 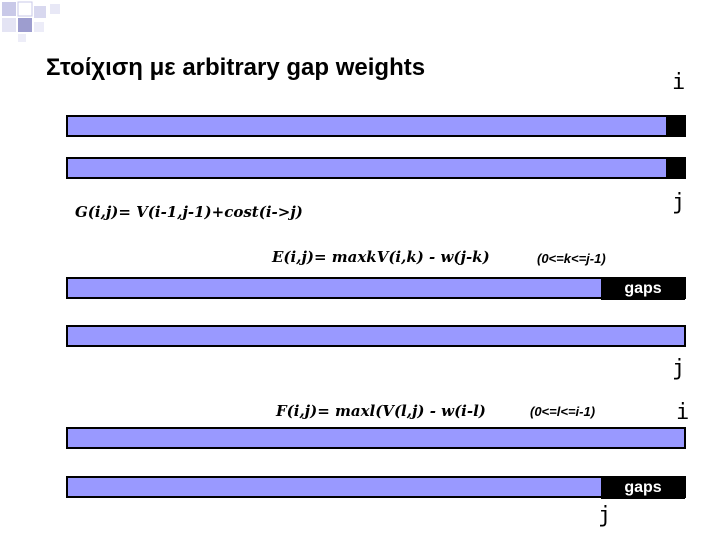 I want to click on decorative-squares, so click(x=31, y=21).